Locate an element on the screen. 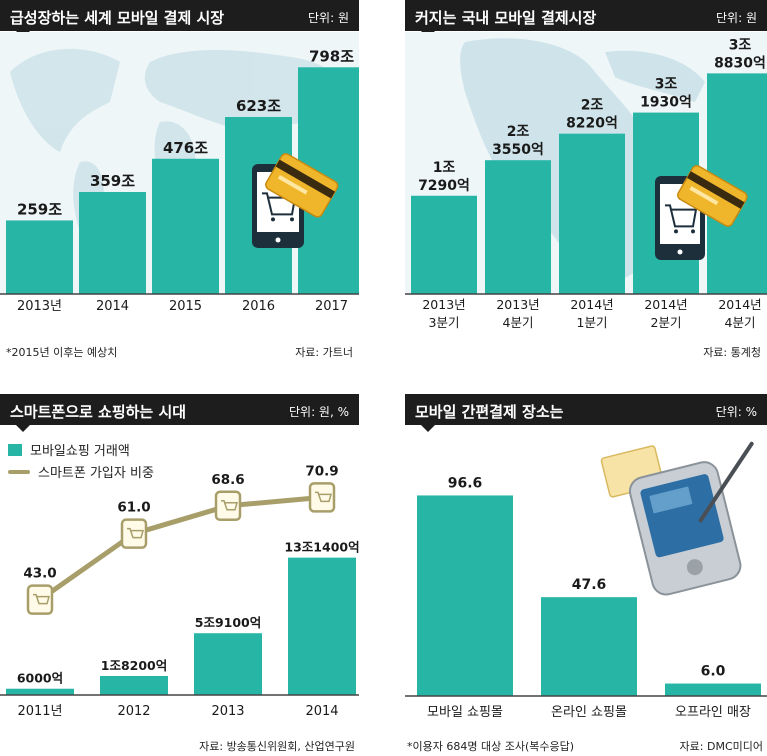 The height and width of the screenshot is (756, 767). korea-region is located at coordinates (655, 76).